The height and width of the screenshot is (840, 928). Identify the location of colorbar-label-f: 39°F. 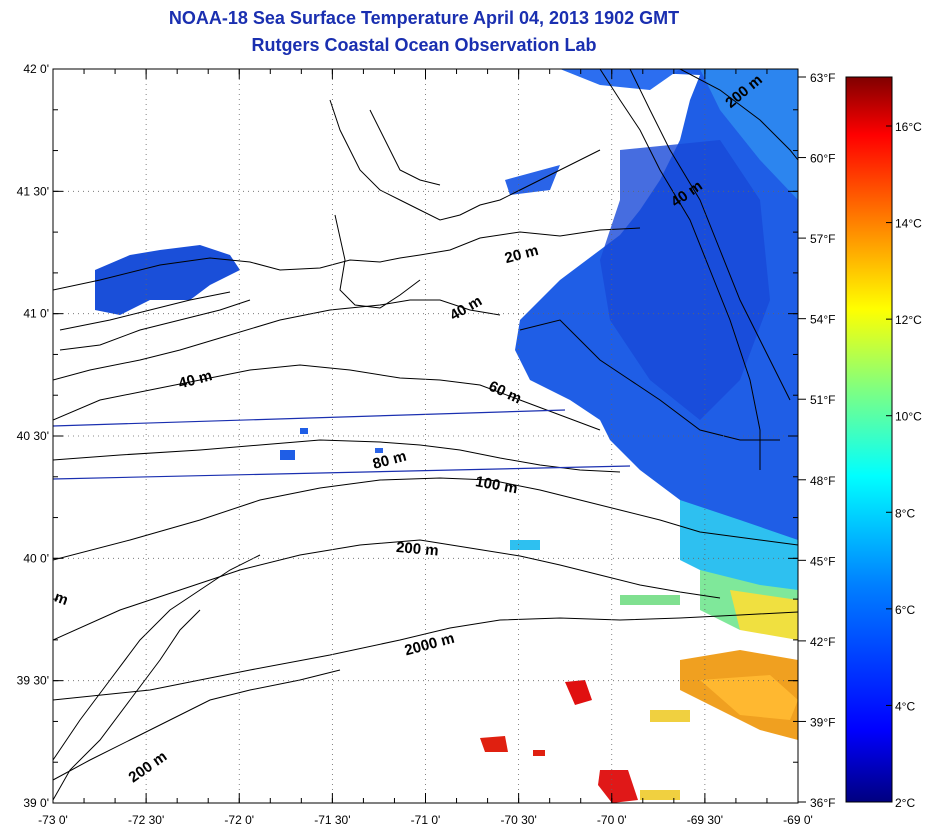
(822, 722).